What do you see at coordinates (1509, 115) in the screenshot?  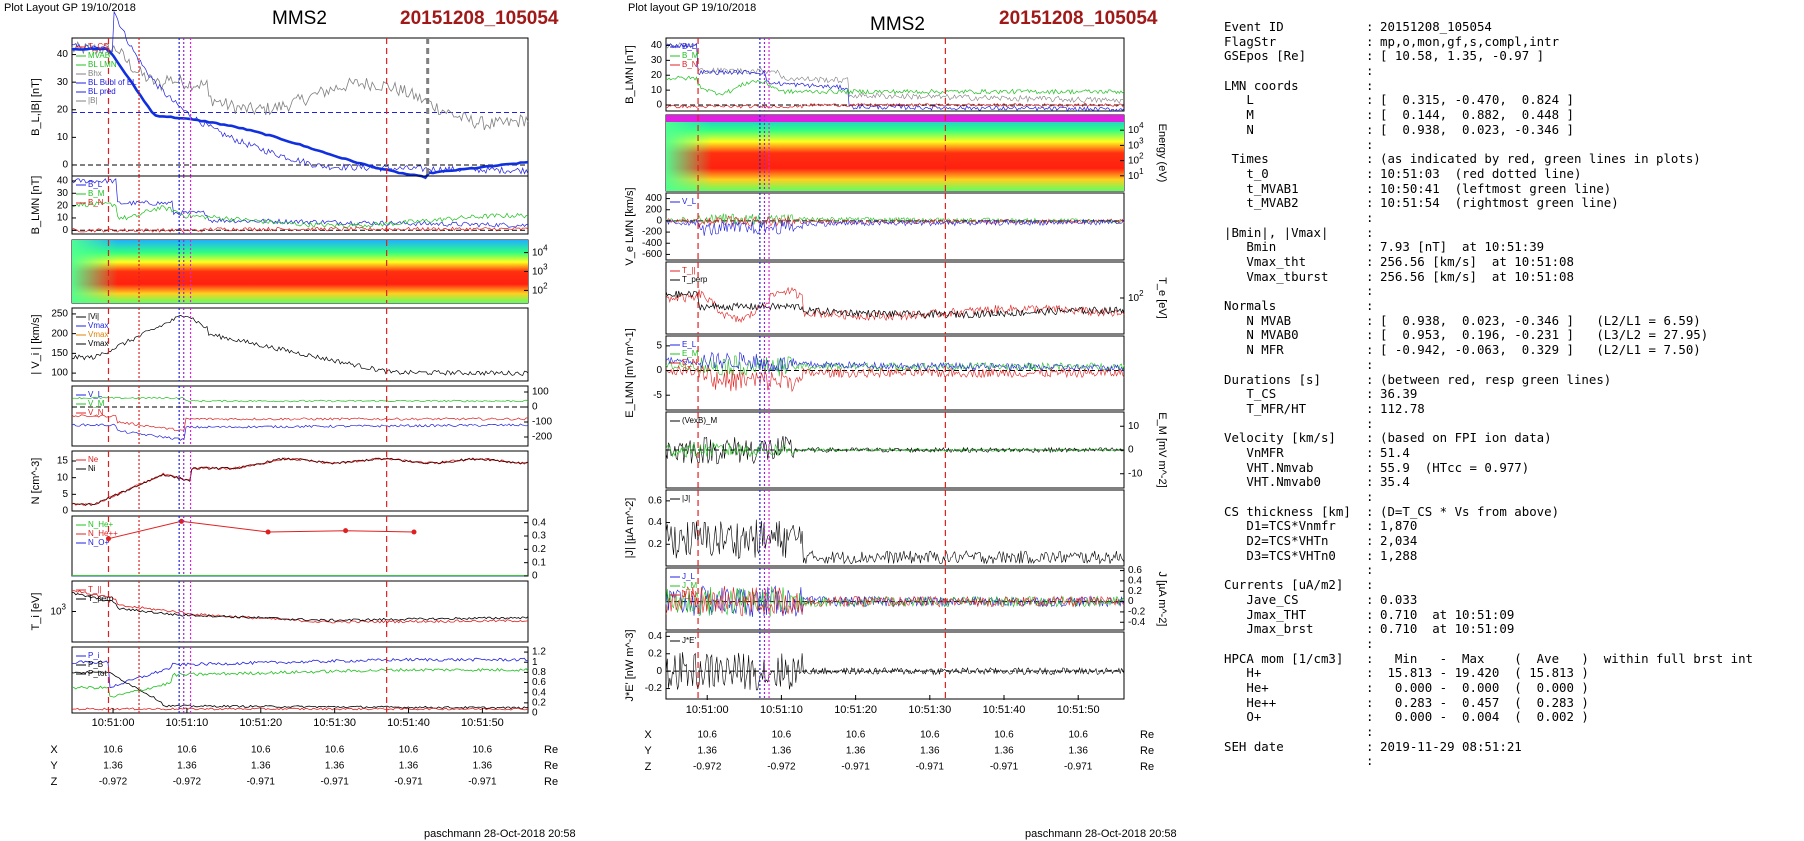 I see `summary-row: M: [ 0.144, 0.882, 0.448 ]` at bounding box center [1509, 115].